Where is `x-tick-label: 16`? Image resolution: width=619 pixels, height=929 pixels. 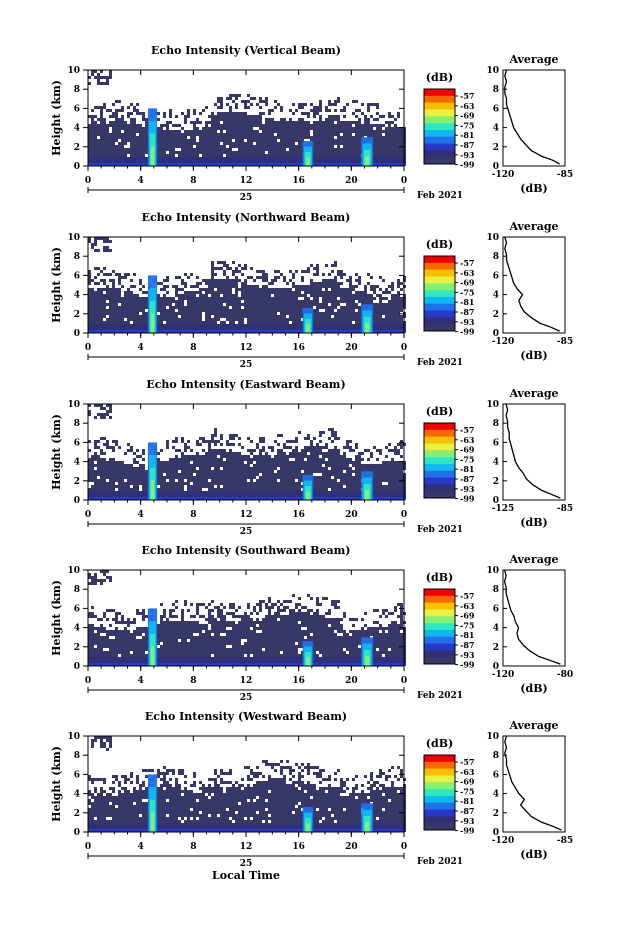
x-tick-label: 16 is located at coordinates (298, 348).